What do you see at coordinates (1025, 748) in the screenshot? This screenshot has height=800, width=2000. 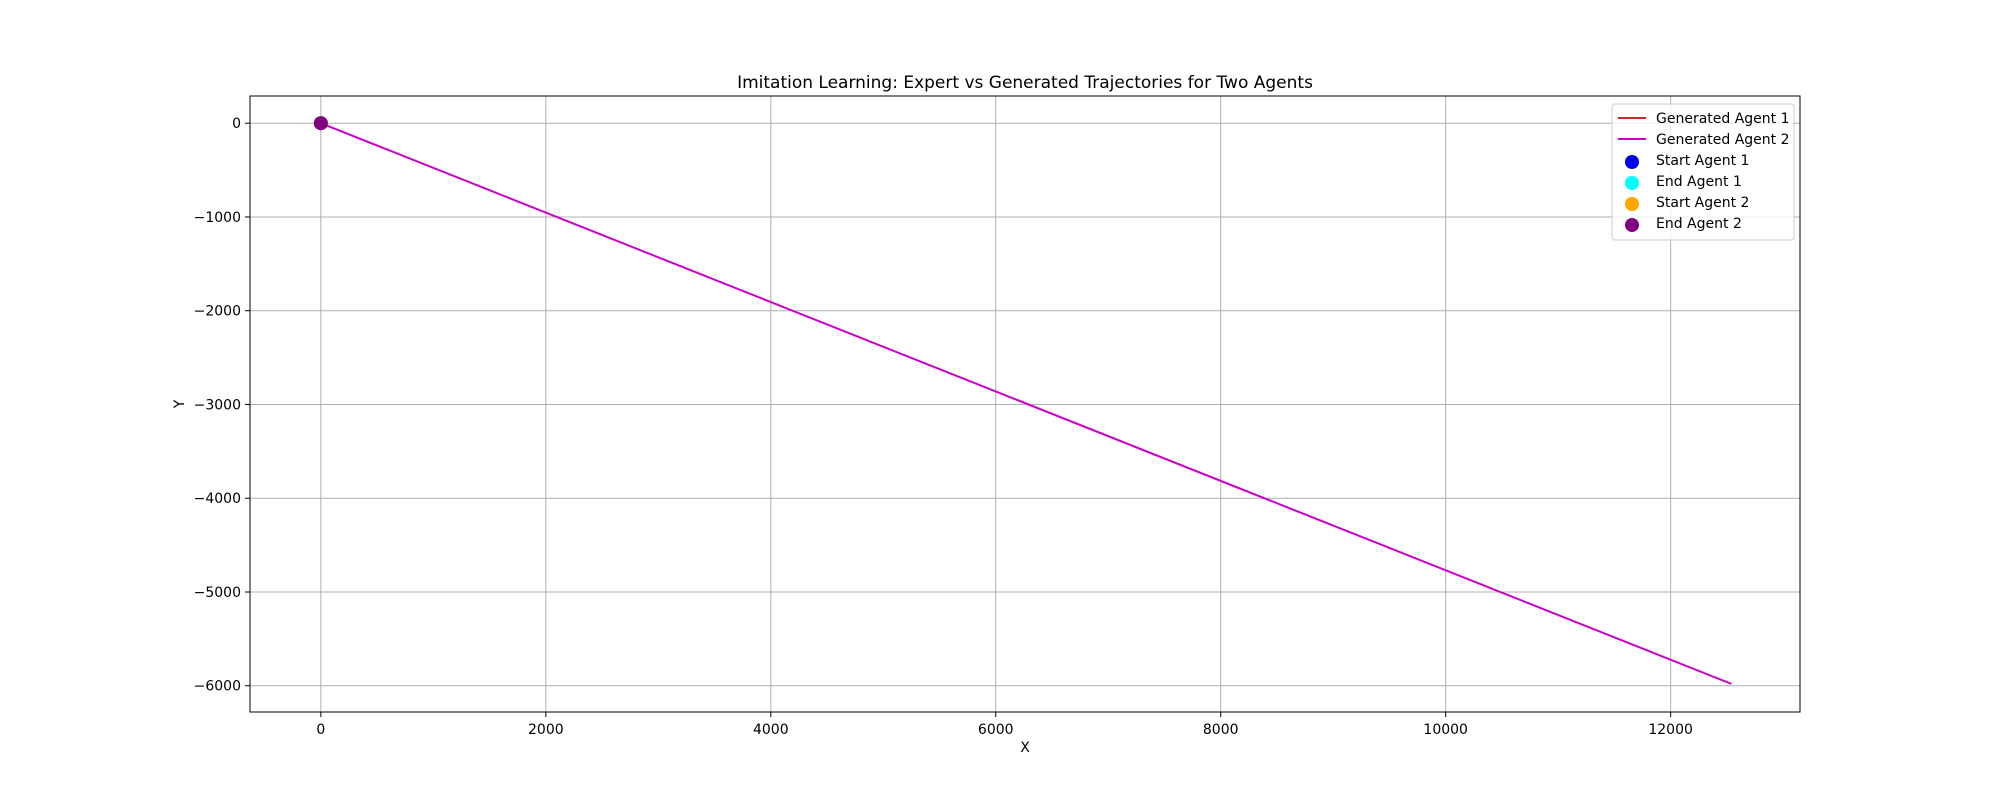 I see `x-axis-label: X` at bounding box center [1025, 748].